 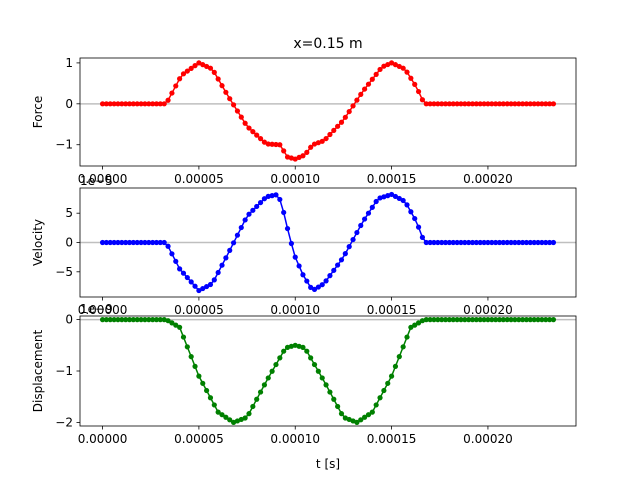 What do you see at coordinates (69, 243) in the screenshot?
I see `y-tick-label: 0` at bounding box center [69, 243].